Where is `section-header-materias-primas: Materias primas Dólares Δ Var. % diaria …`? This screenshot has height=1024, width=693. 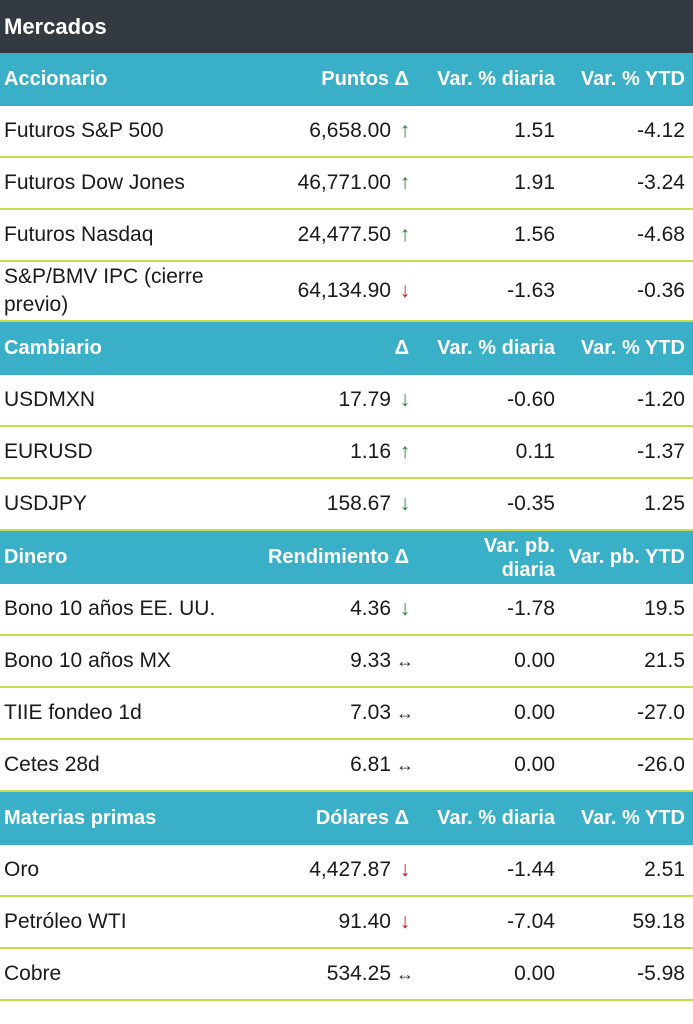 section-header-materias-primas: Materias primas Dólares Δ Var. % diaria … is located at coordinates (346, 818).